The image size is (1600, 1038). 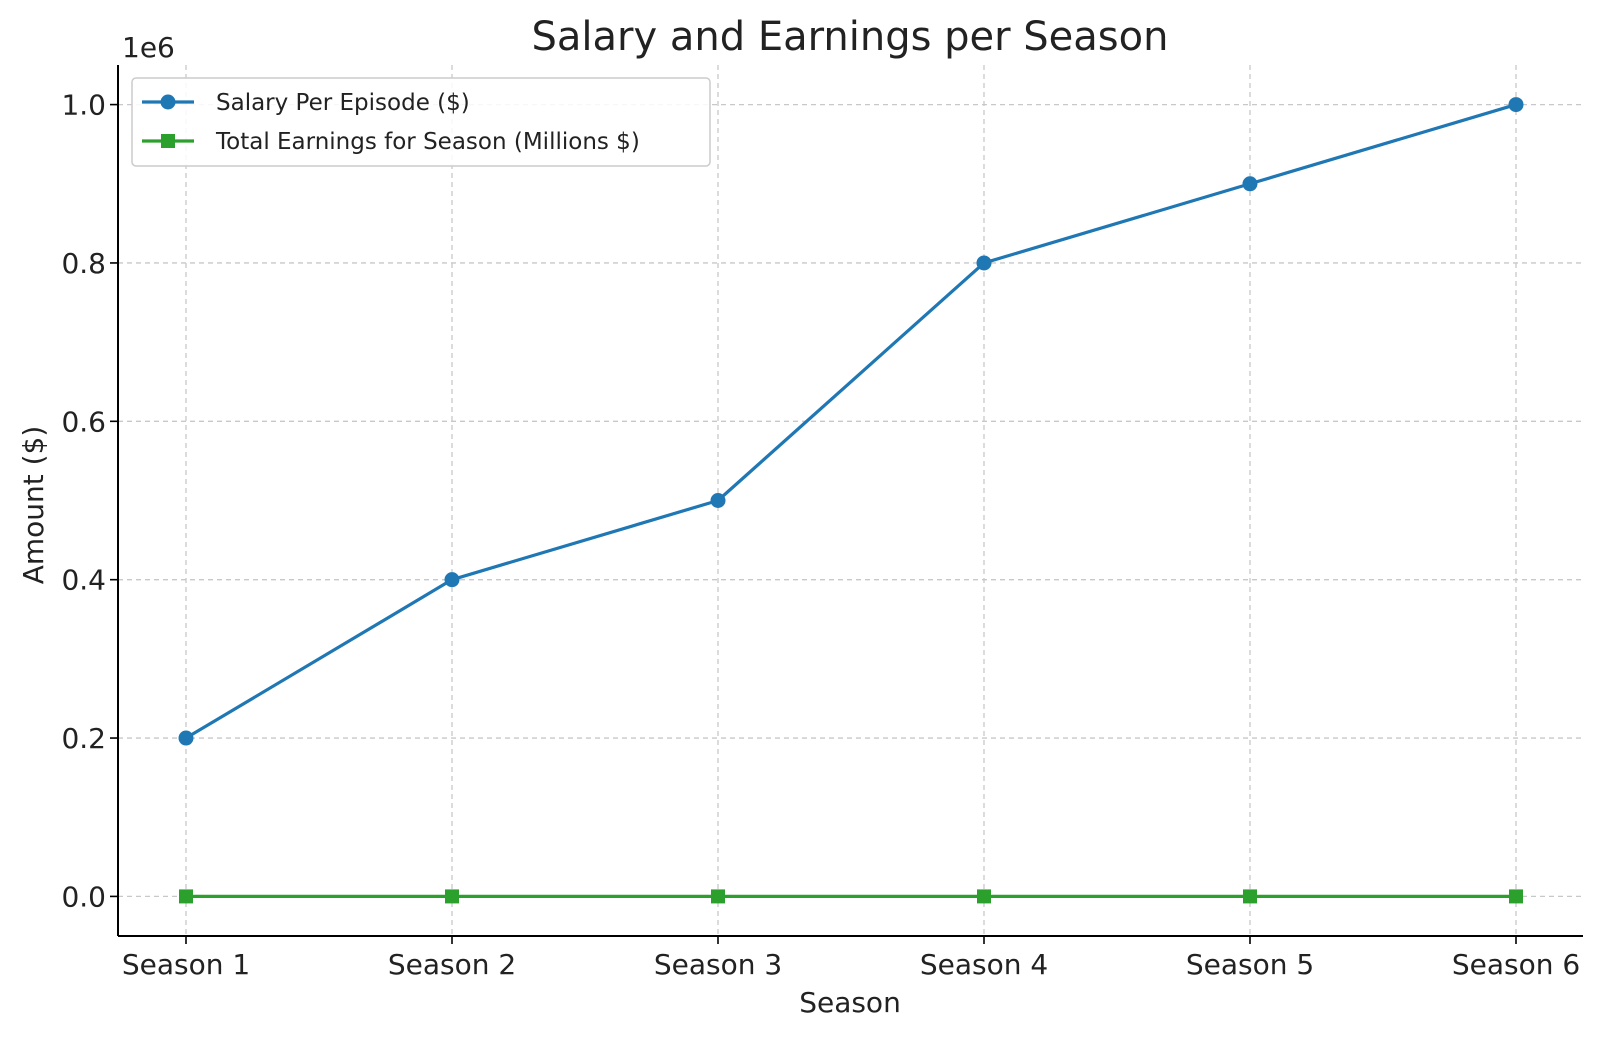 I want to click on y-tick-label: 1.0, so click(x=83, y=105).